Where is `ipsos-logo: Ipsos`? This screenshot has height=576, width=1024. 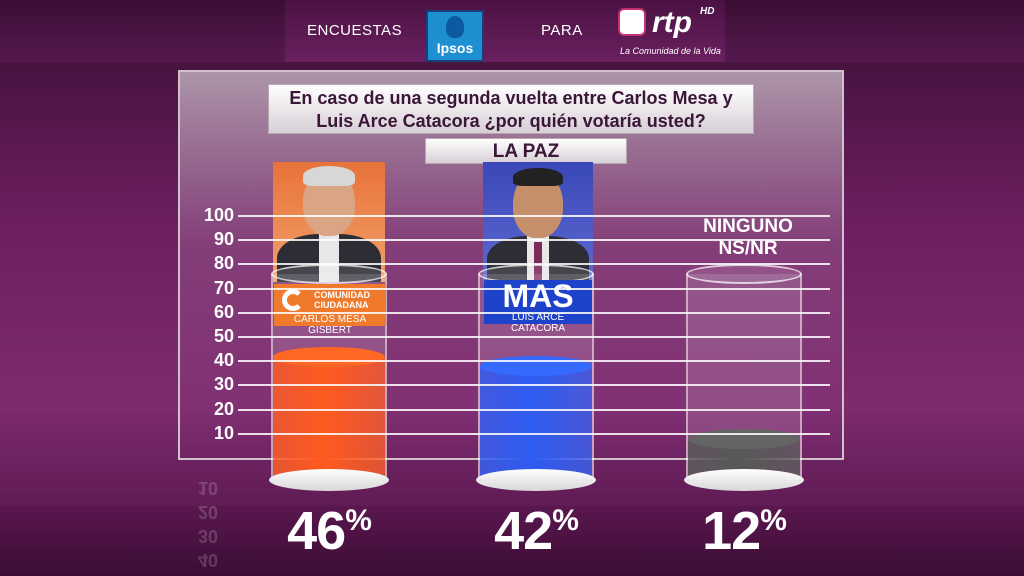 ipsos-logo: Ipsos is located at coordinates (455, 36).